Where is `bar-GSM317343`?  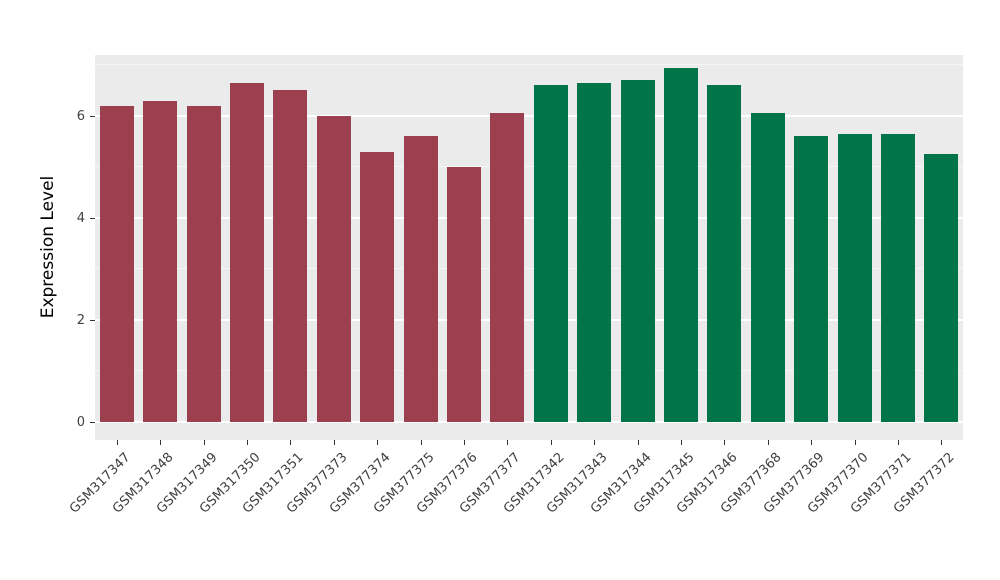 bar-GSM317343 is located at coordinates (594, 252).